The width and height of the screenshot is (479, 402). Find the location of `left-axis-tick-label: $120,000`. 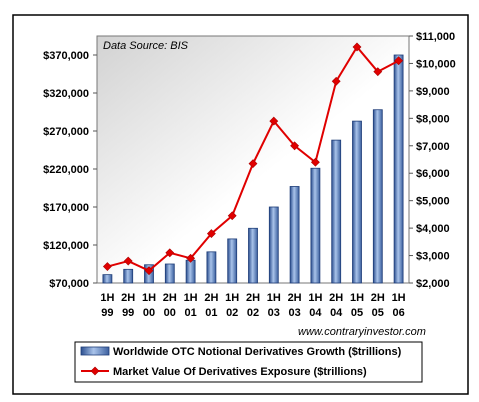

left-axis-tick-label: $120,000 is located at coordinates (66, 246).